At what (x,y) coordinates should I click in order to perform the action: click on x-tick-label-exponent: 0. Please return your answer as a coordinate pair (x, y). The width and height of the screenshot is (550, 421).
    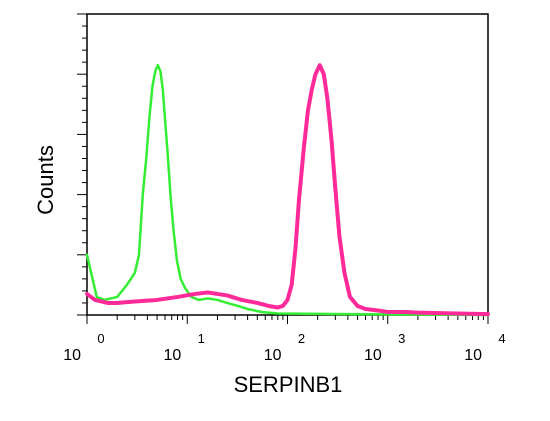
    Looking at the image, I should click on (100, 338).